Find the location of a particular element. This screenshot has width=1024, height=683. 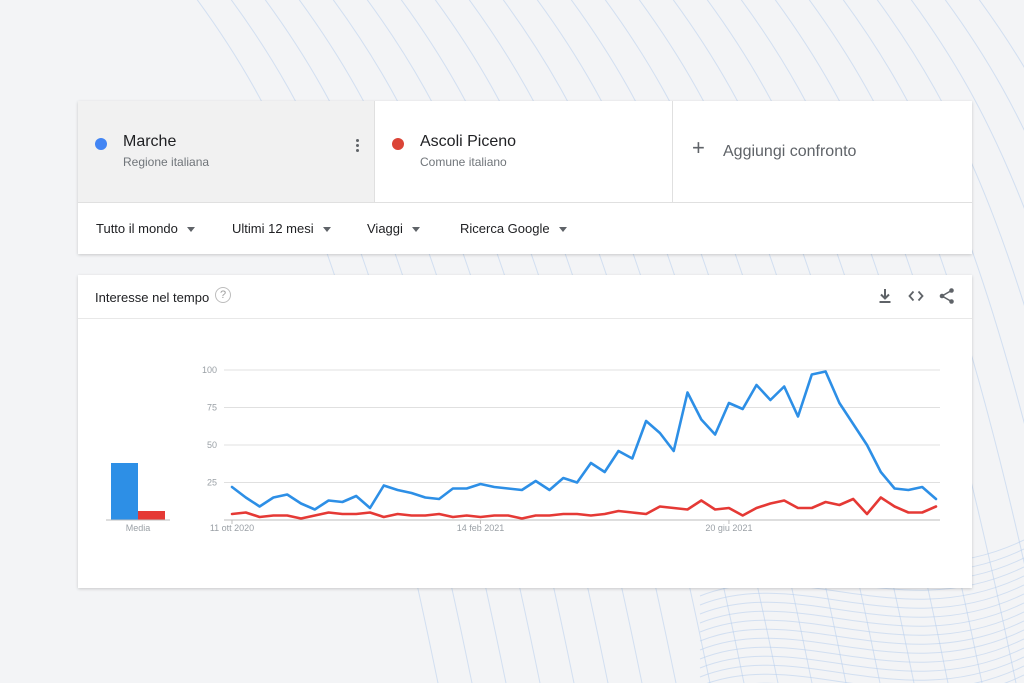

average-bar-ascoli-piceno is located at coordinates (151, 515).